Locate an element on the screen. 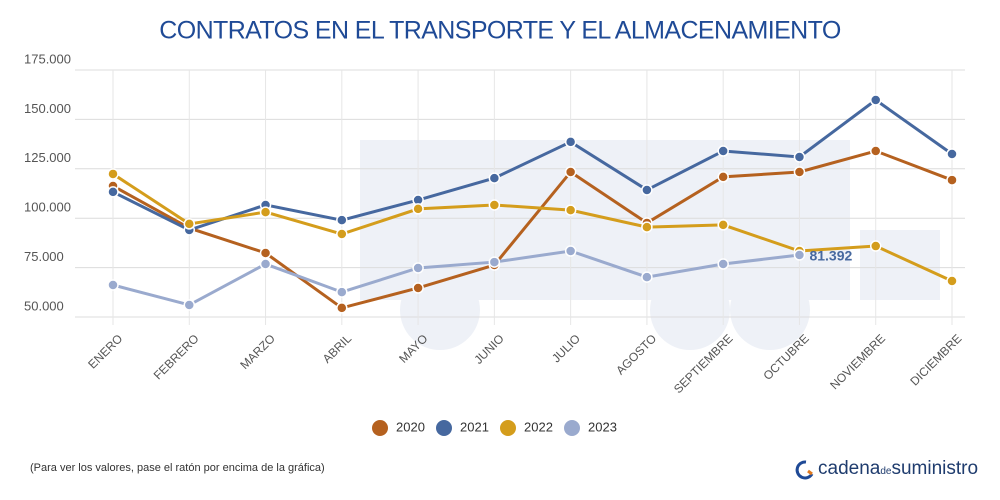  y-tick-label: 50.000 is located at coordinates (44, 305).